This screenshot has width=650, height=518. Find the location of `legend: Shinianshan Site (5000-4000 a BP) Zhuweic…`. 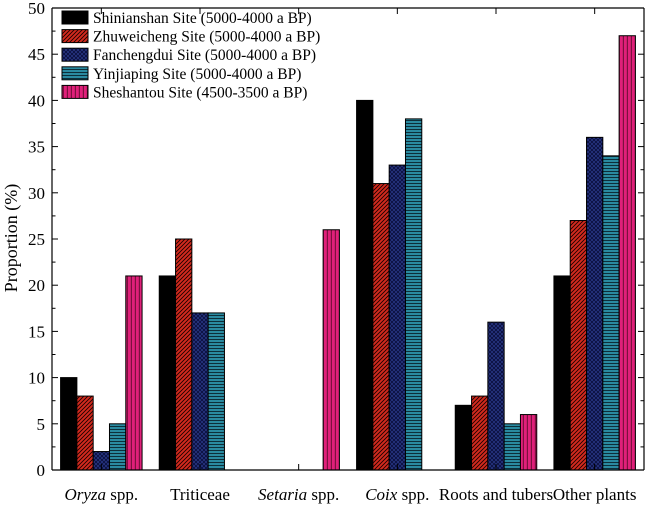

legend: Shinianshan Site (5000-4000 a BP) Zhuweic… is located at coordinates (190, 55).